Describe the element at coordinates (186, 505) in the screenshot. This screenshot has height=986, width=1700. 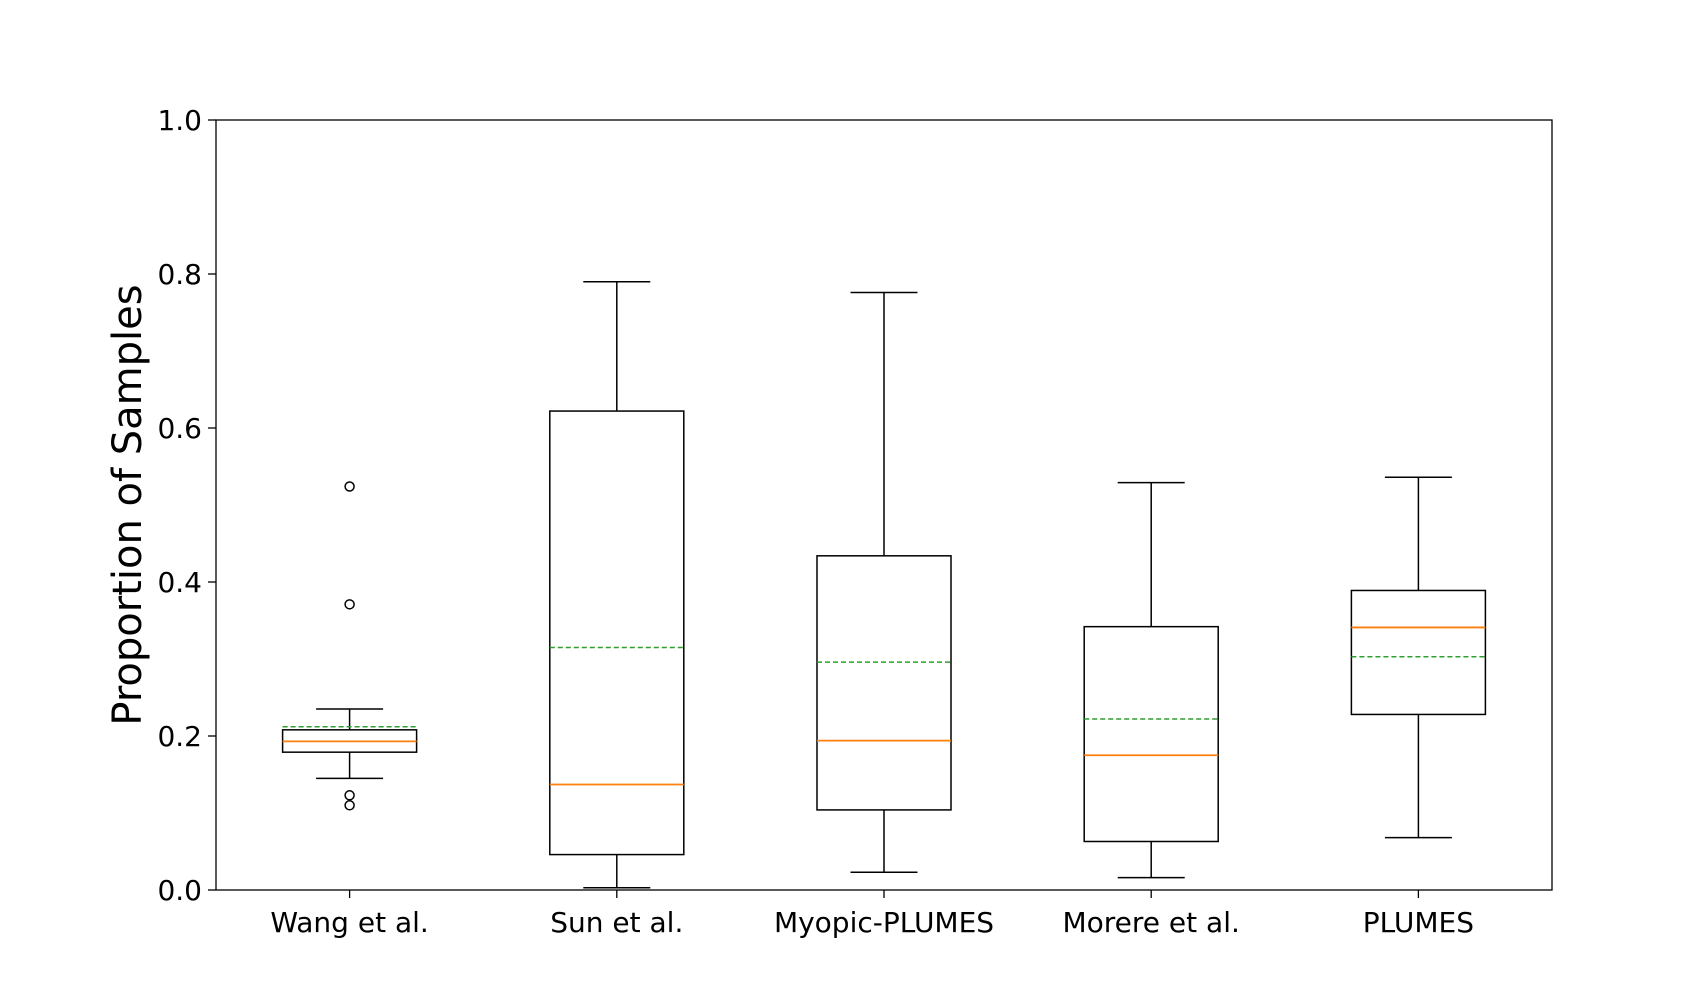
I see `y-axis: 0.0 0.2 0.4 0.6 0.8 1.0` at that location.